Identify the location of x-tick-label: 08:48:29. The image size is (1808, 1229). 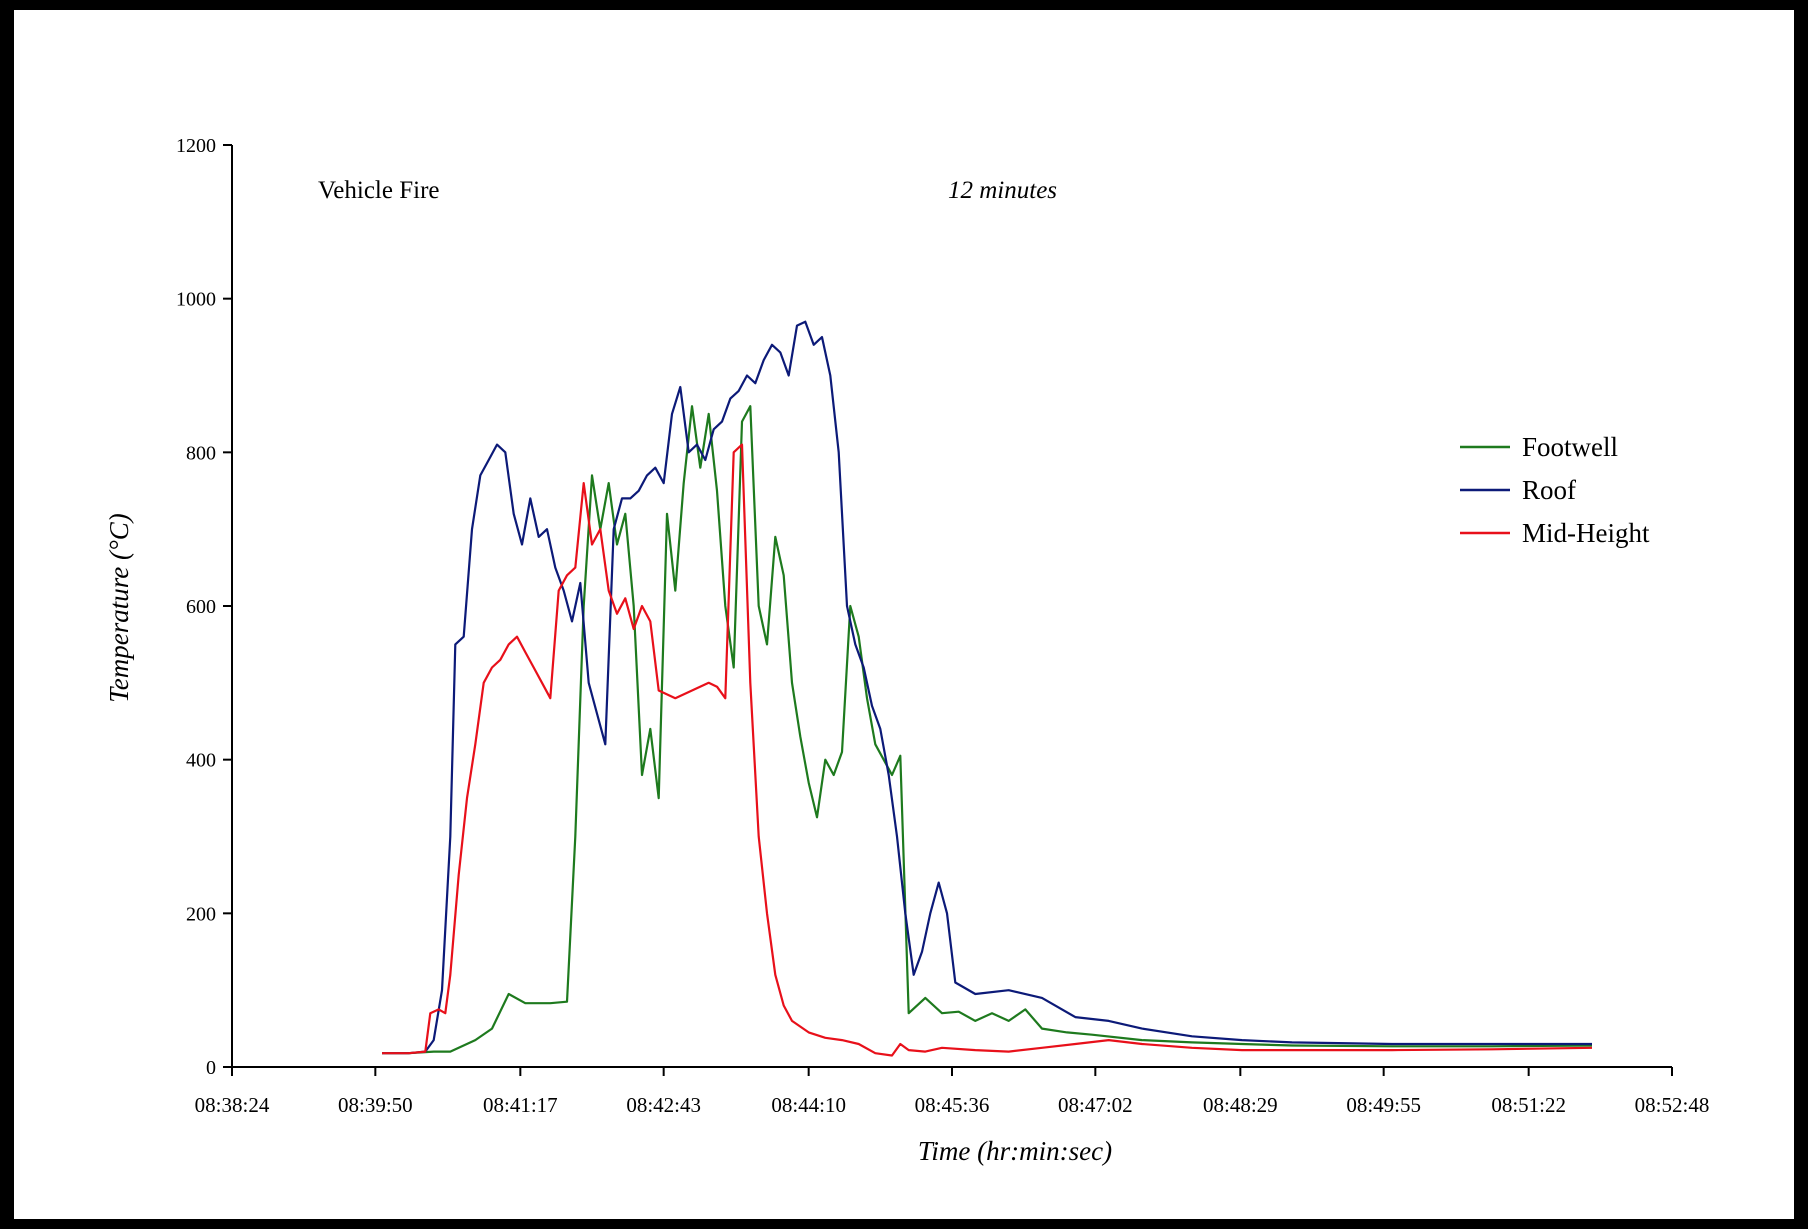
(1240, 1105).